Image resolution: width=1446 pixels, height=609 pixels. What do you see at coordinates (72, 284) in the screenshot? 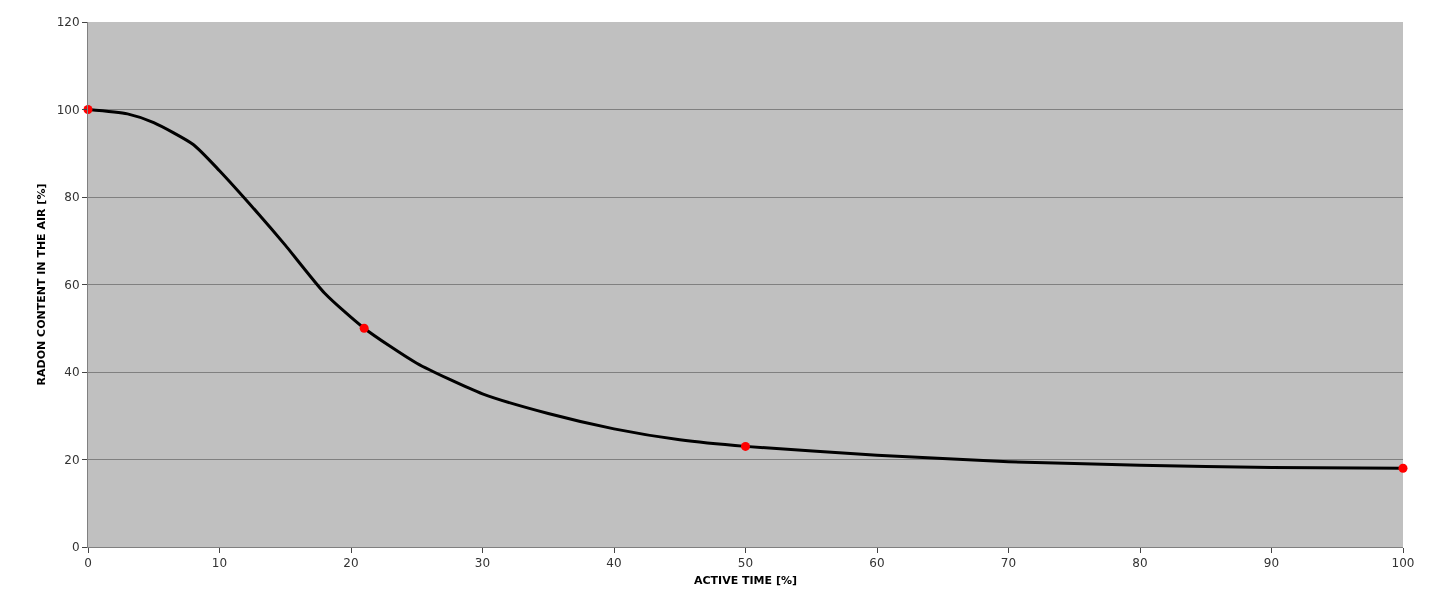
I see `y-tick-label: 60` at bounding box center [72, 284].